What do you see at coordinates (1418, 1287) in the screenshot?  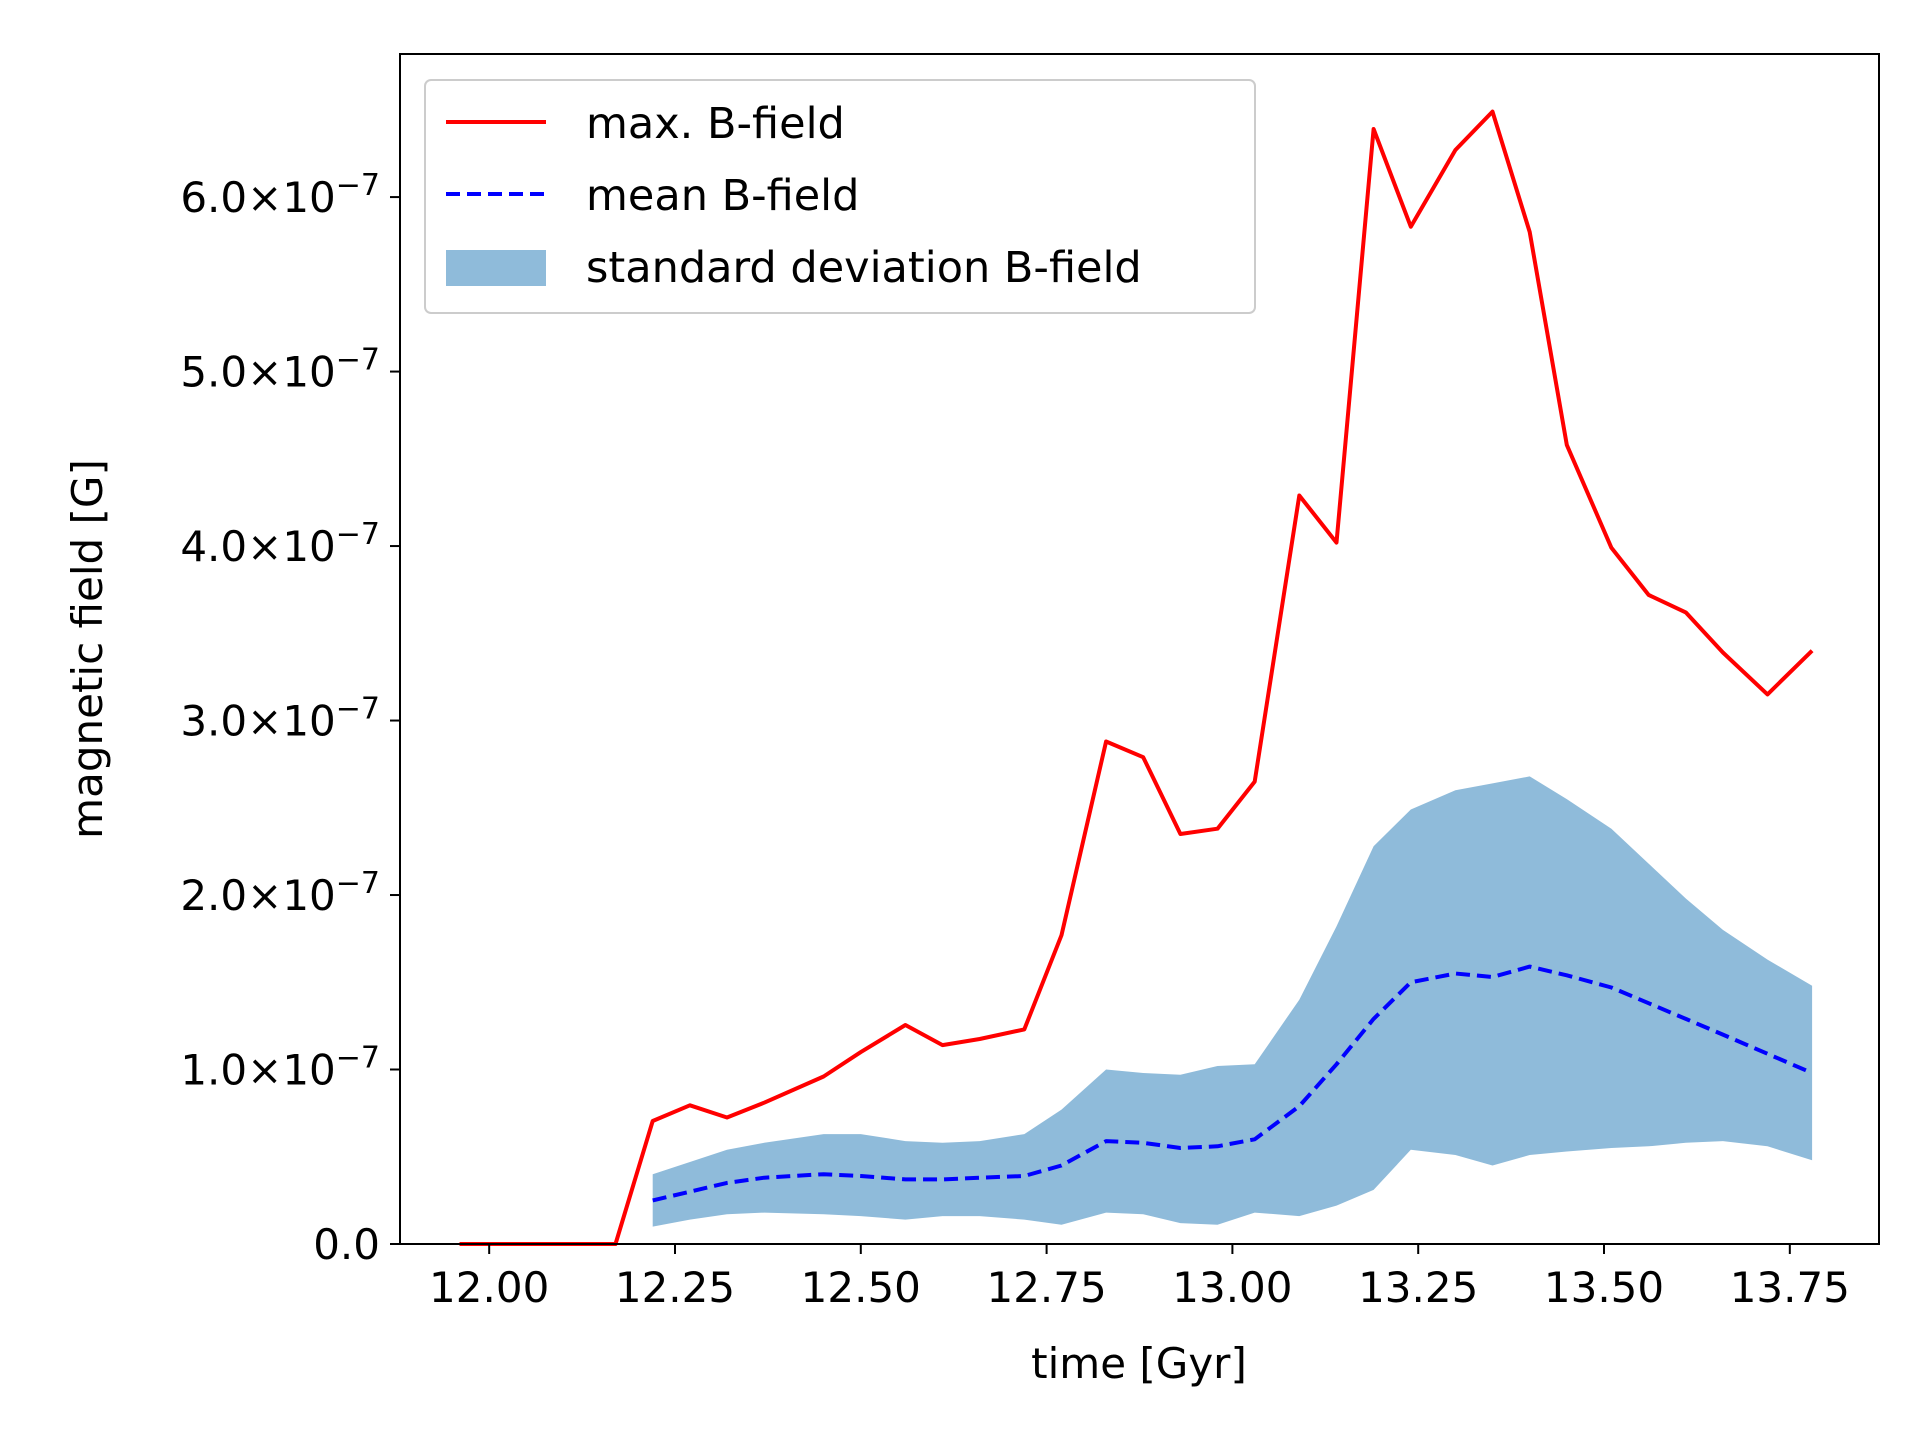 I see `x-tick-label: 13.25` at bounding box center [1418, 1287].